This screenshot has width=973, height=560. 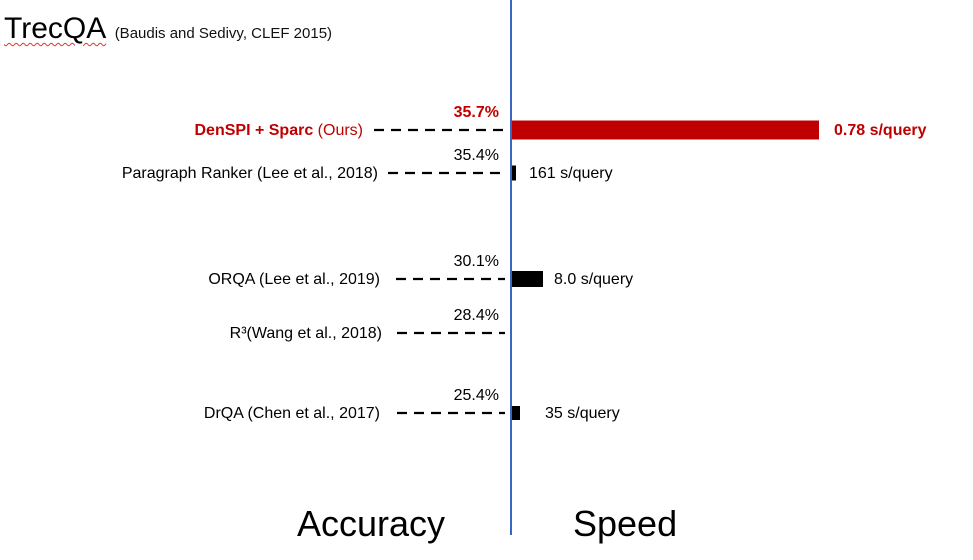 I want to click on category-label: Paragraph Ranker (Lee et al., 2018), so click(x=250, y=173).